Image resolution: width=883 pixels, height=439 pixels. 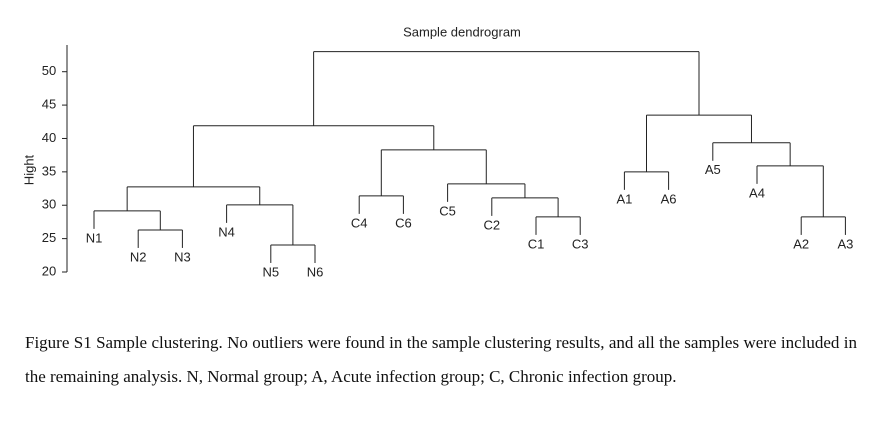 I want to click on leaf-label: A1, so click(x=624, y=198).